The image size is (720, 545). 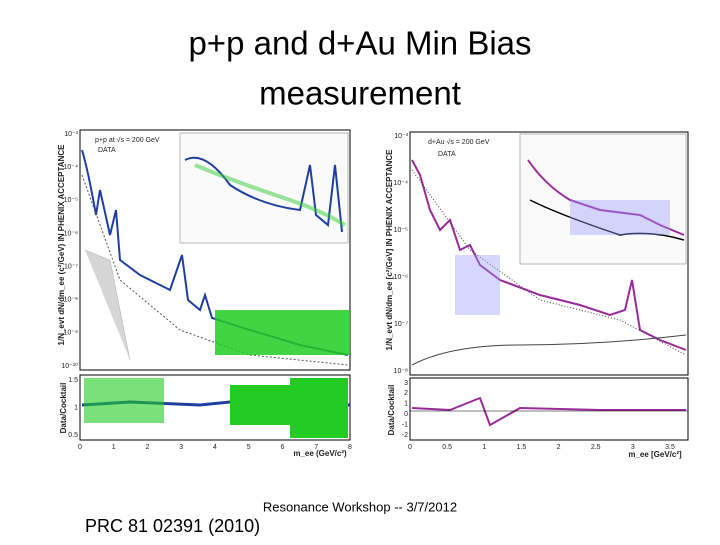 What do you see at coordinates (127, 140) in the screenshot?
I see `plot-label: p+p at √s = 200 GeV` at bounding box center [127, 140].